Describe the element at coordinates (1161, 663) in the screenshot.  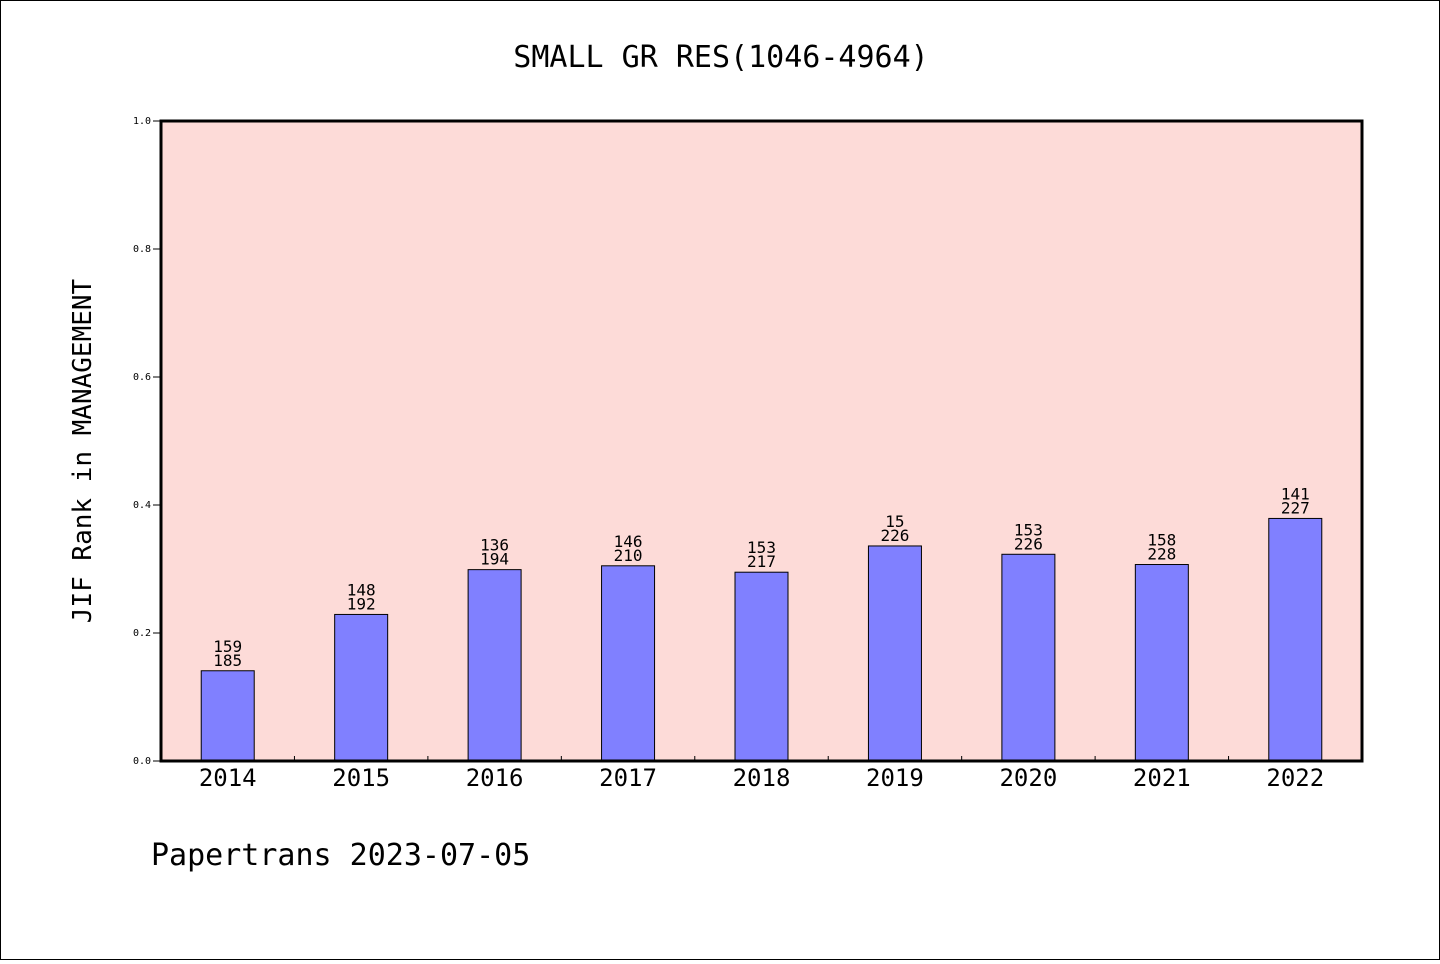
I see `bar-2021` at that location.